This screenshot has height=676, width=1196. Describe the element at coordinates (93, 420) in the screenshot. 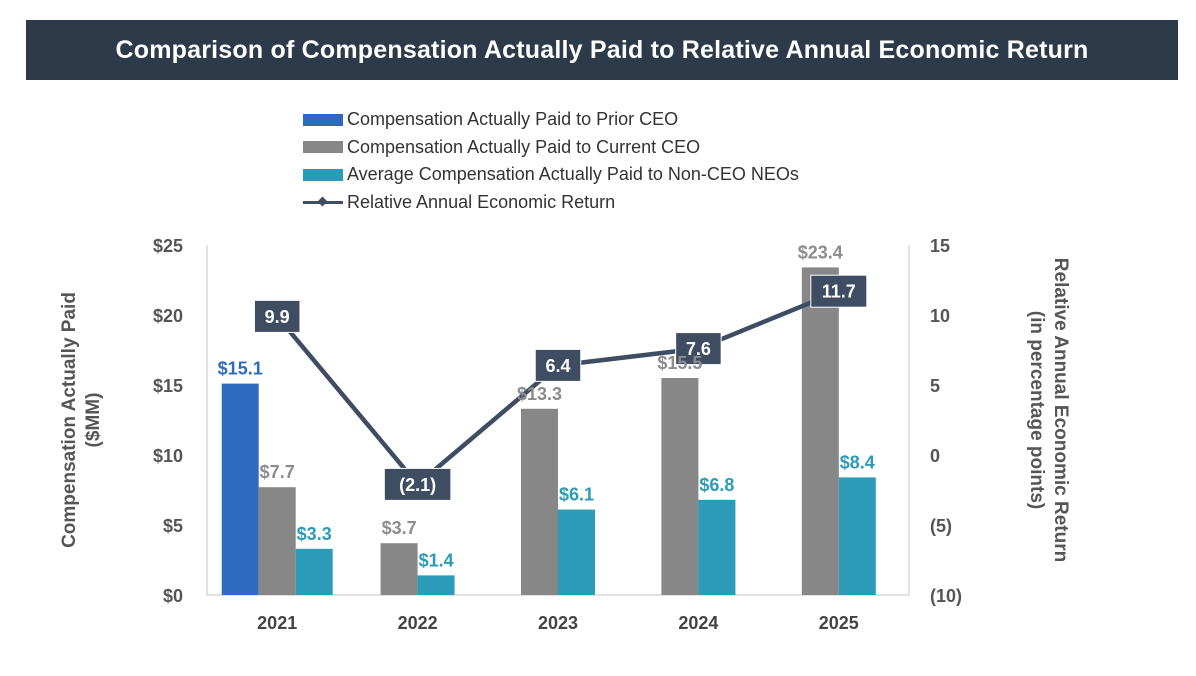

I see `y-left-axis-title-line2: ($MM)` at that location.